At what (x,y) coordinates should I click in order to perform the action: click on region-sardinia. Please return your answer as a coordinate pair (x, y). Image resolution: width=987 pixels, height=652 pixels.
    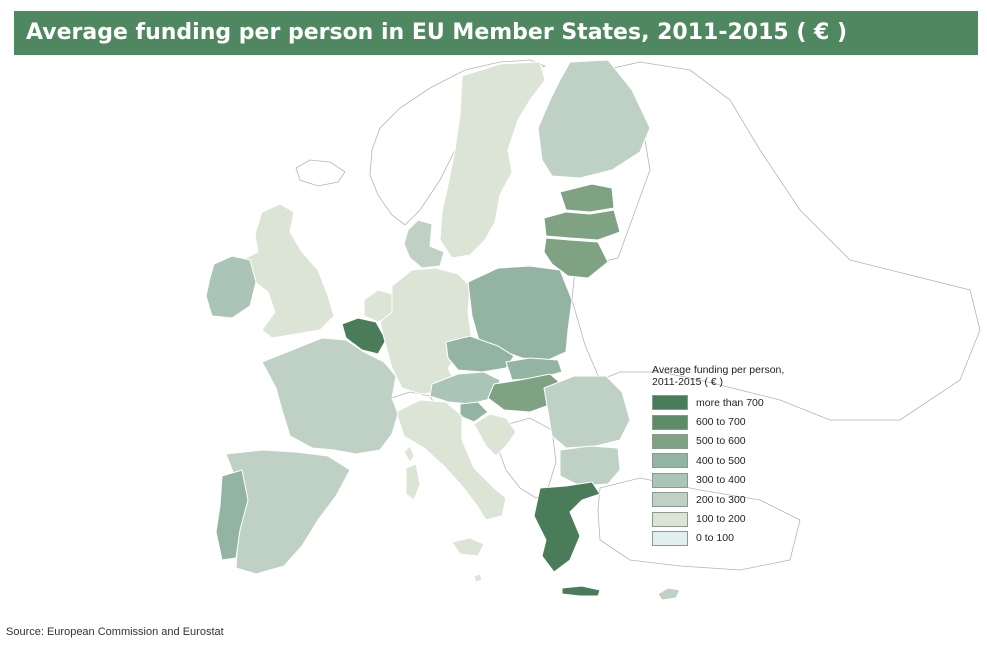
    Looking at the image, I should click on (413, 482).